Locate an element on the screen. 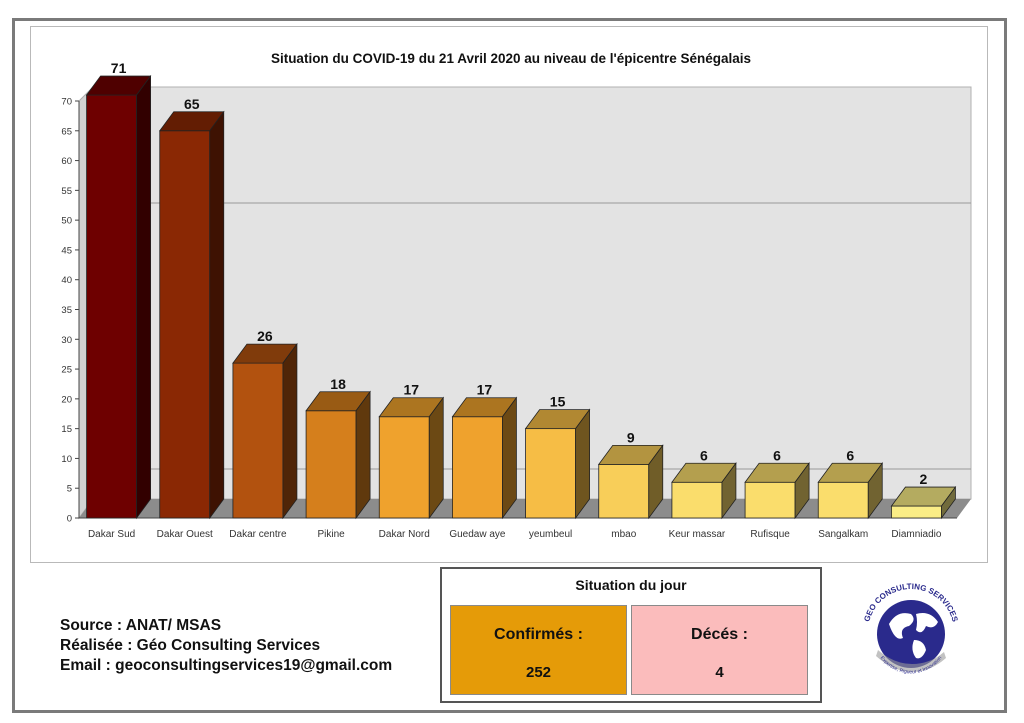  made-by-line: Réalisée : Géo Consulting Services is located at coordinates (190, 645).